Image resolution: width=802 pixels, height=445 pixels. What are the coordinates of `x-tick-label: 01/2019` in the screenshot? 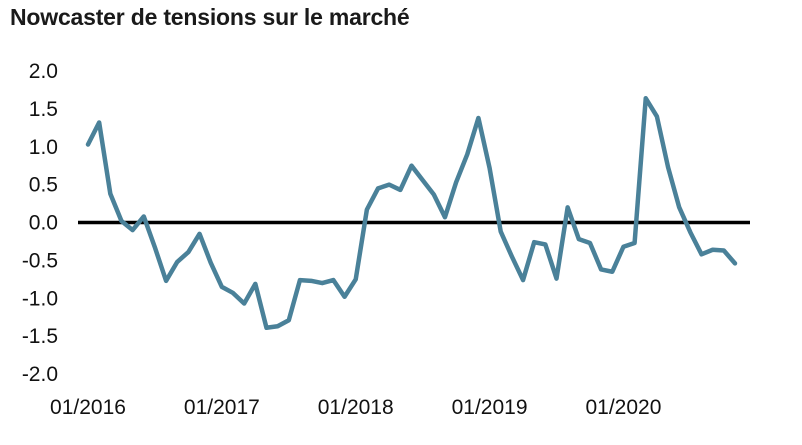 It's located at (490, 407).